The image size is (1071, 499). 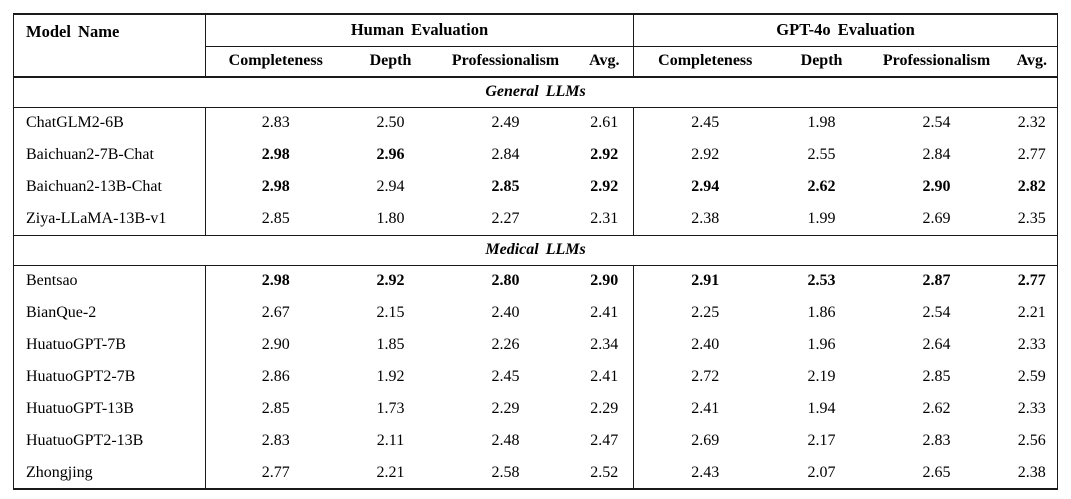 What do you see at coordinates (1031, 440) in the screenshot?
I see `score-cell: 2.56` at bounding box center [1031, 440].